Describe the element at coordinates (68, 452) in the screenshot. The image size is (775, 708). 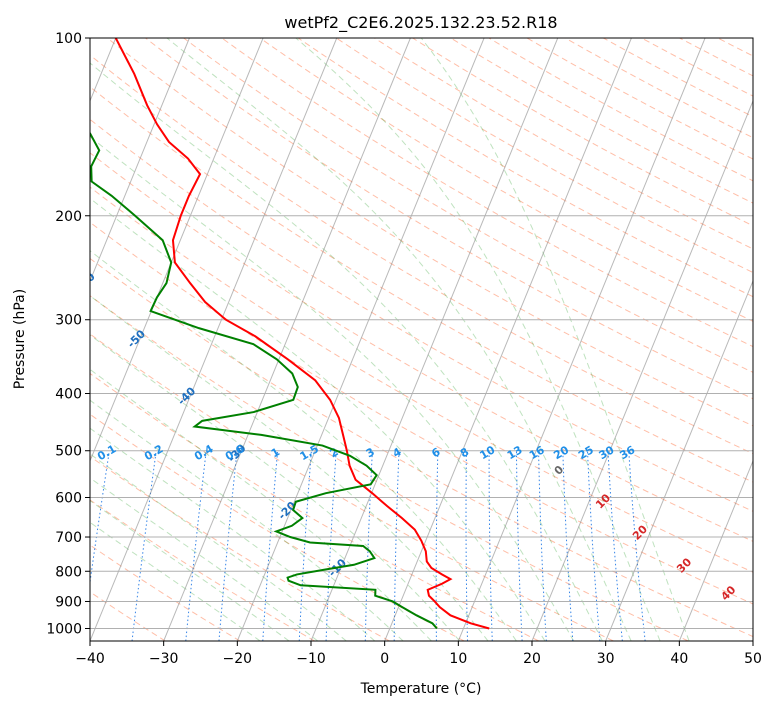
I see `y-tick-label: 500` at that location.